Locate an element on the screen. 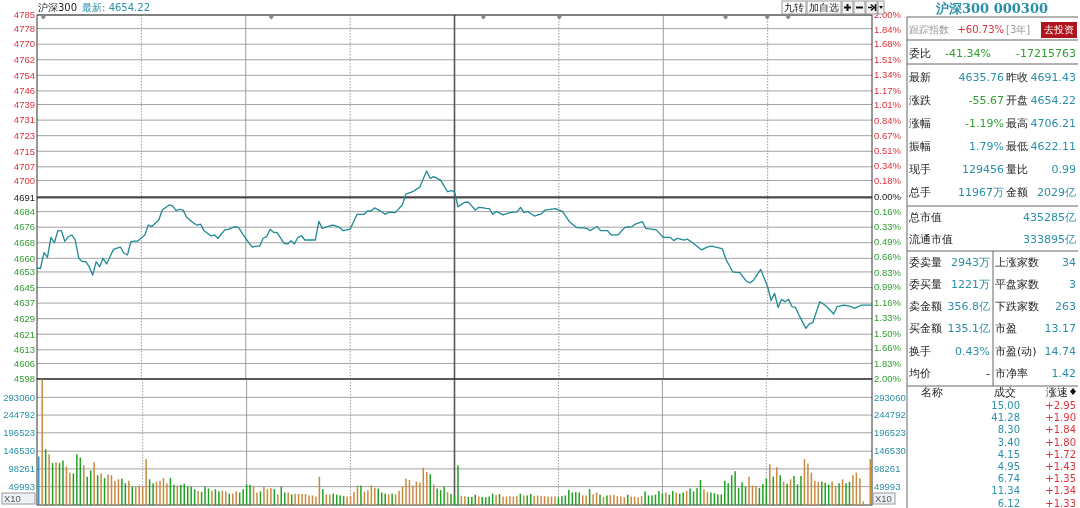 The height and width of the screenshot is (508, 1080). text: +1.35 is located at coordinates (1060, 479).